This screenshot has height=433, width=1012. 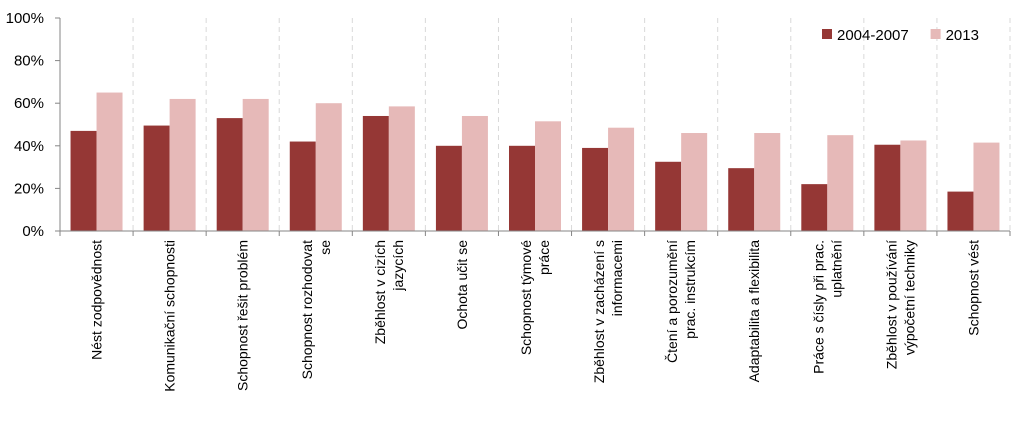 What do you see at coordinates (681, 301) in the screenshot?
I see `category-label: Čtení a porozumění prac. instrukcím` at bounding box center [681, 301].